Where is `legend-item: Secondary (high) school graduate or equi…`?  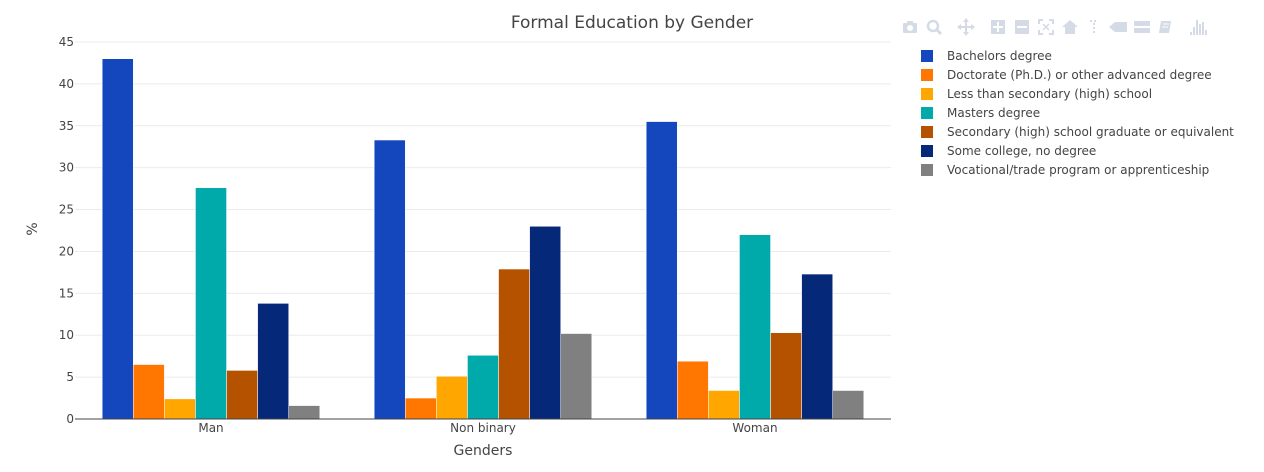 legend-item: Secondary (high) school graduate or equi… is located at coordinates (1077, 131).